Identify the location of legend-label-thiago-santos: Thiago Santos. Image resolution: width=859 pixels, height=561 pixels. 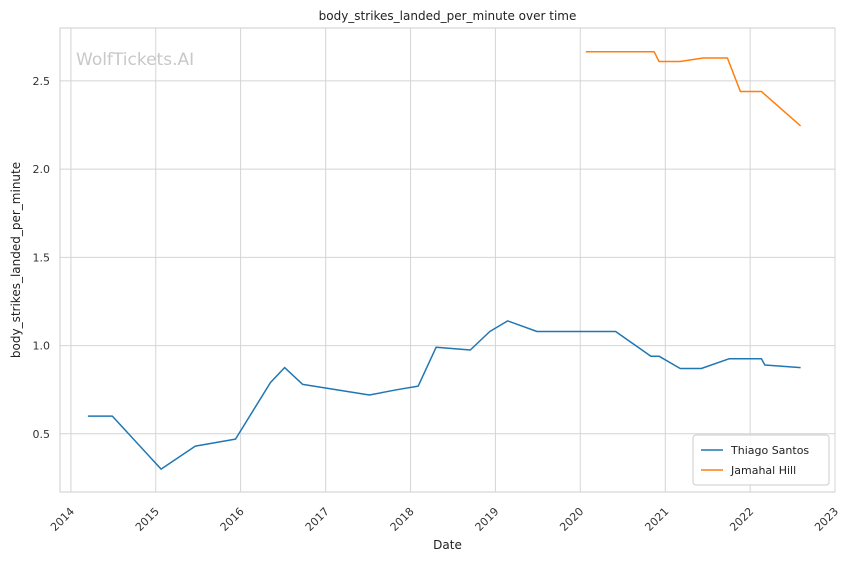
(769, 450).